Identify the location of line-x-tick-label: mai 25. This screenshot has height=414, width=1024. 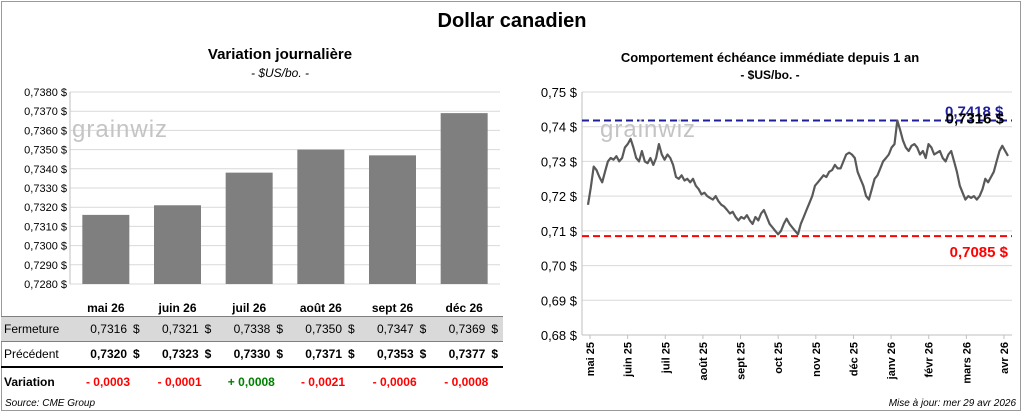
(591, 359).